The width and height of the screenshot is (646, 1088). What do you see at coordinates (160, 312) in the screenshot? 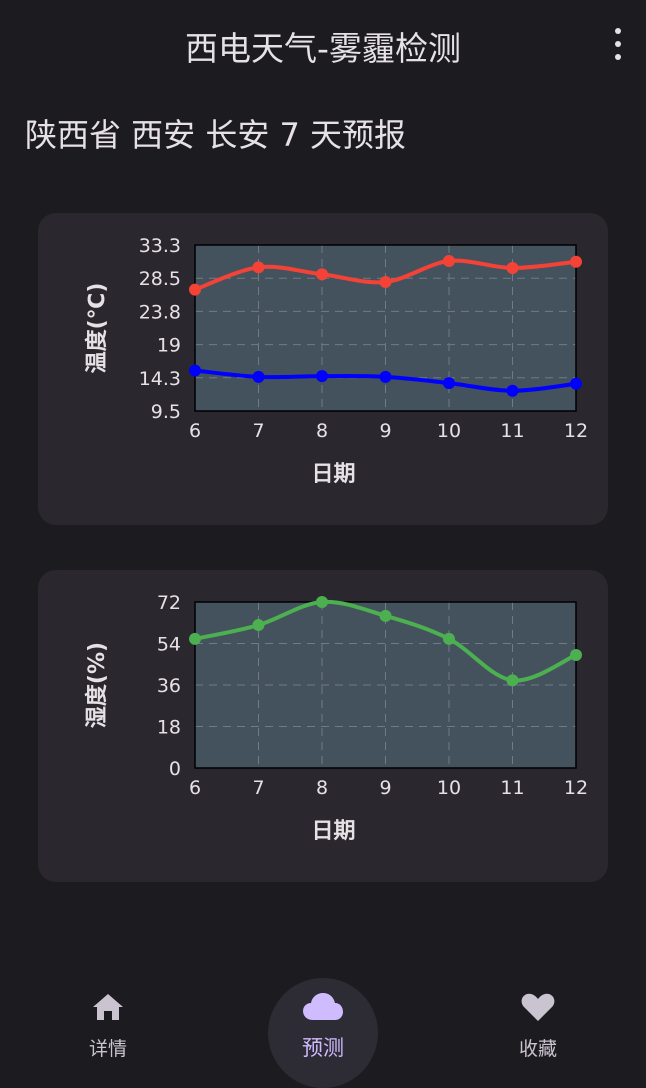
I see `temperature-y-tick: 23.8` at bounding box center [160, 312].